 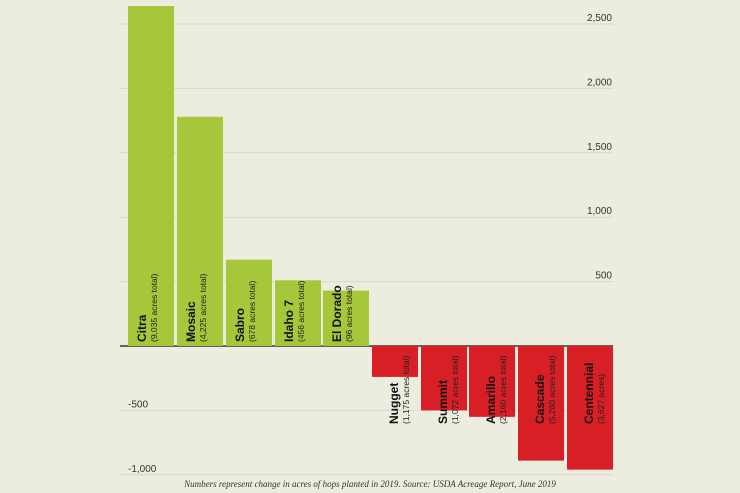 I want to click on bar-label-group: Cascade (5,280 acres total), so click(x=545, y=389).